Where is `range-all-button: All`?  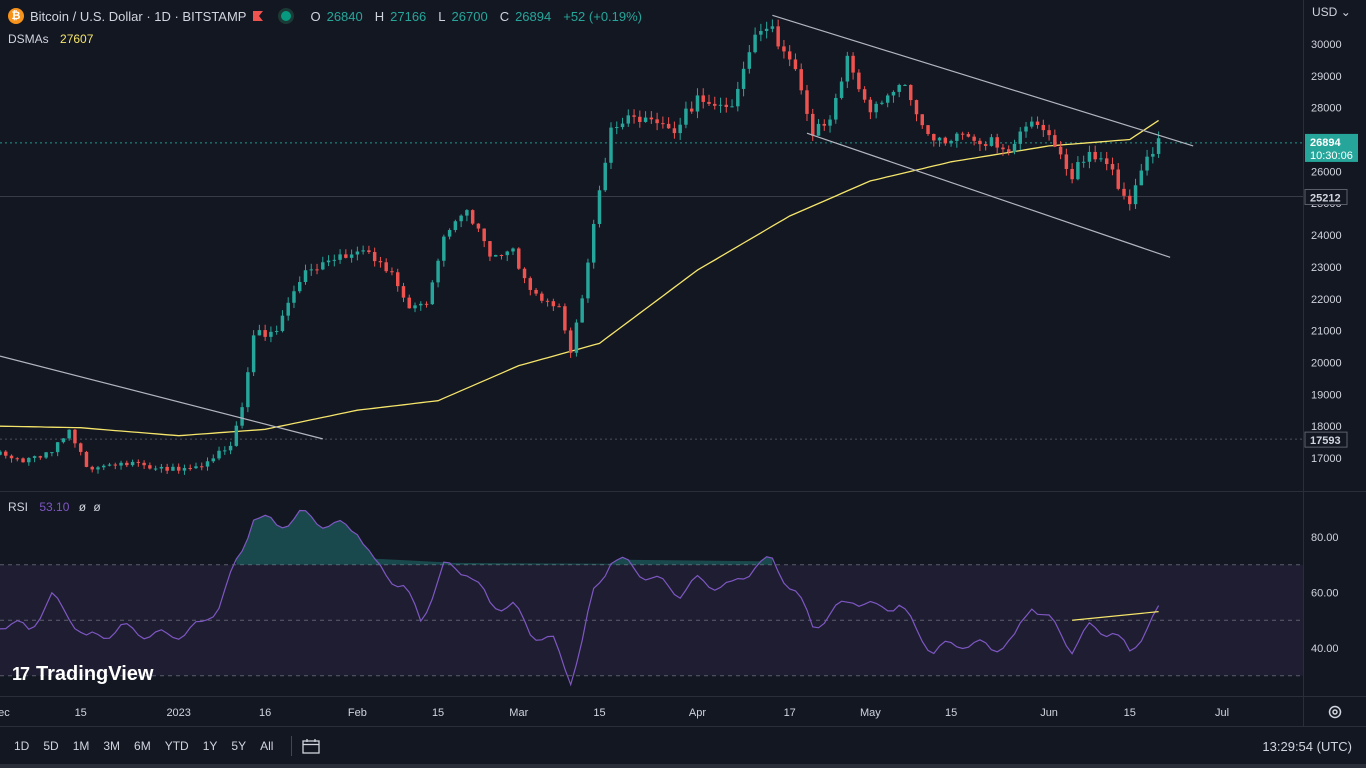 range-all-button: All is located at coordinates (267, 746).